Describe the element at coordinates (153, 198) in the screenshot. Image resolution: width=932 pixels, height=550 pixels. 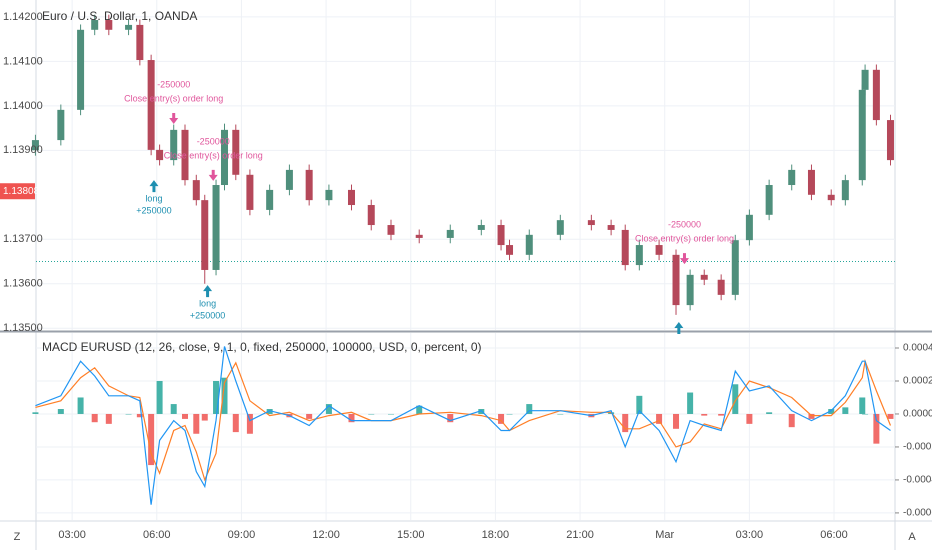
I see `order-label: long` at that location.